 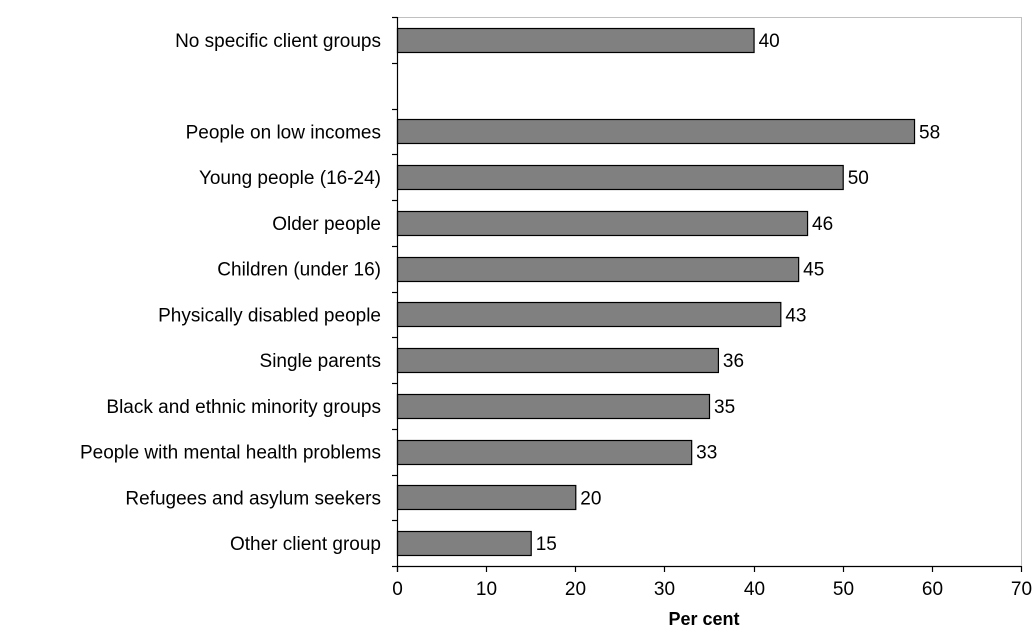 What do you see at coordinates (822, 224) in the screenshot?
I see `data-label: 46` at bounding box center [822, 224].